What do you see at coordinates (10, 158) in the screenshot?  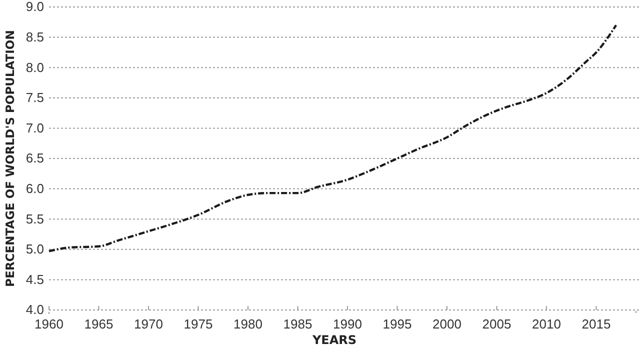 I see `y-axis-title: PERCENTAGE OF WORLD'S POPULATION` at bounding box center [10, 158].